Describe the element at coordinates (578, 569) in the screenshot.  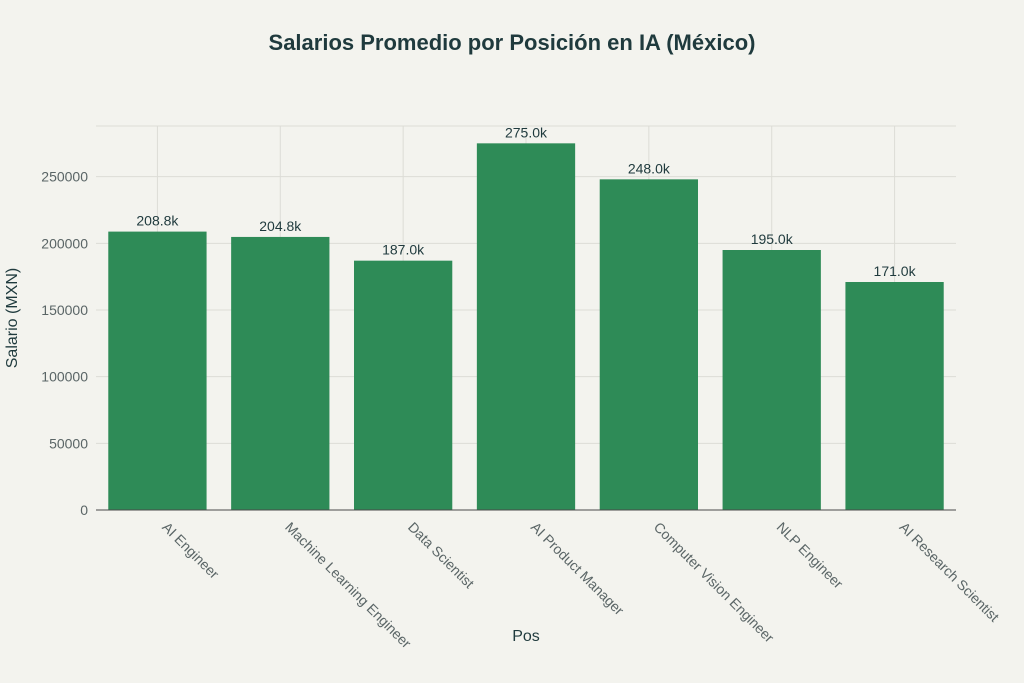
I see `x-tick-label: AI Product Manager` at that location.